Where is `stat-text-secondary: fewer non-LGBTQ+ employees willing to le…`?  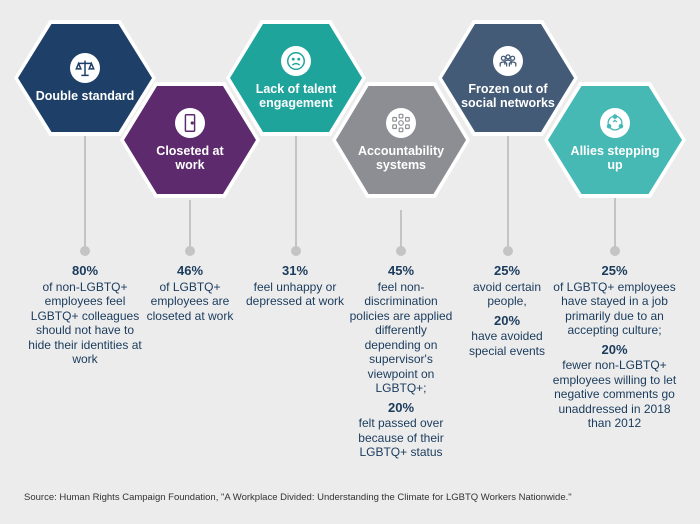
stat-text-secondary: fewer non-LGBTQ+ employees willing to le… is located at coordinates (614, 394).